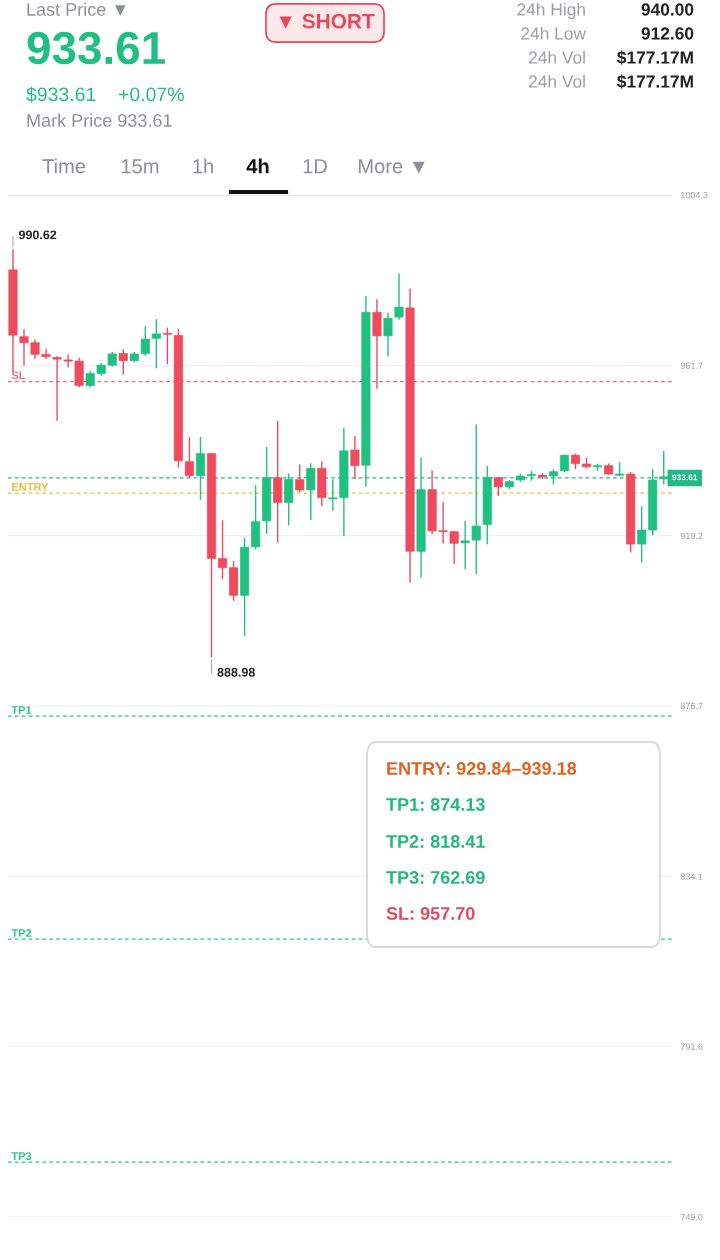  I want to click on text: $933.61, so click(61, 94).